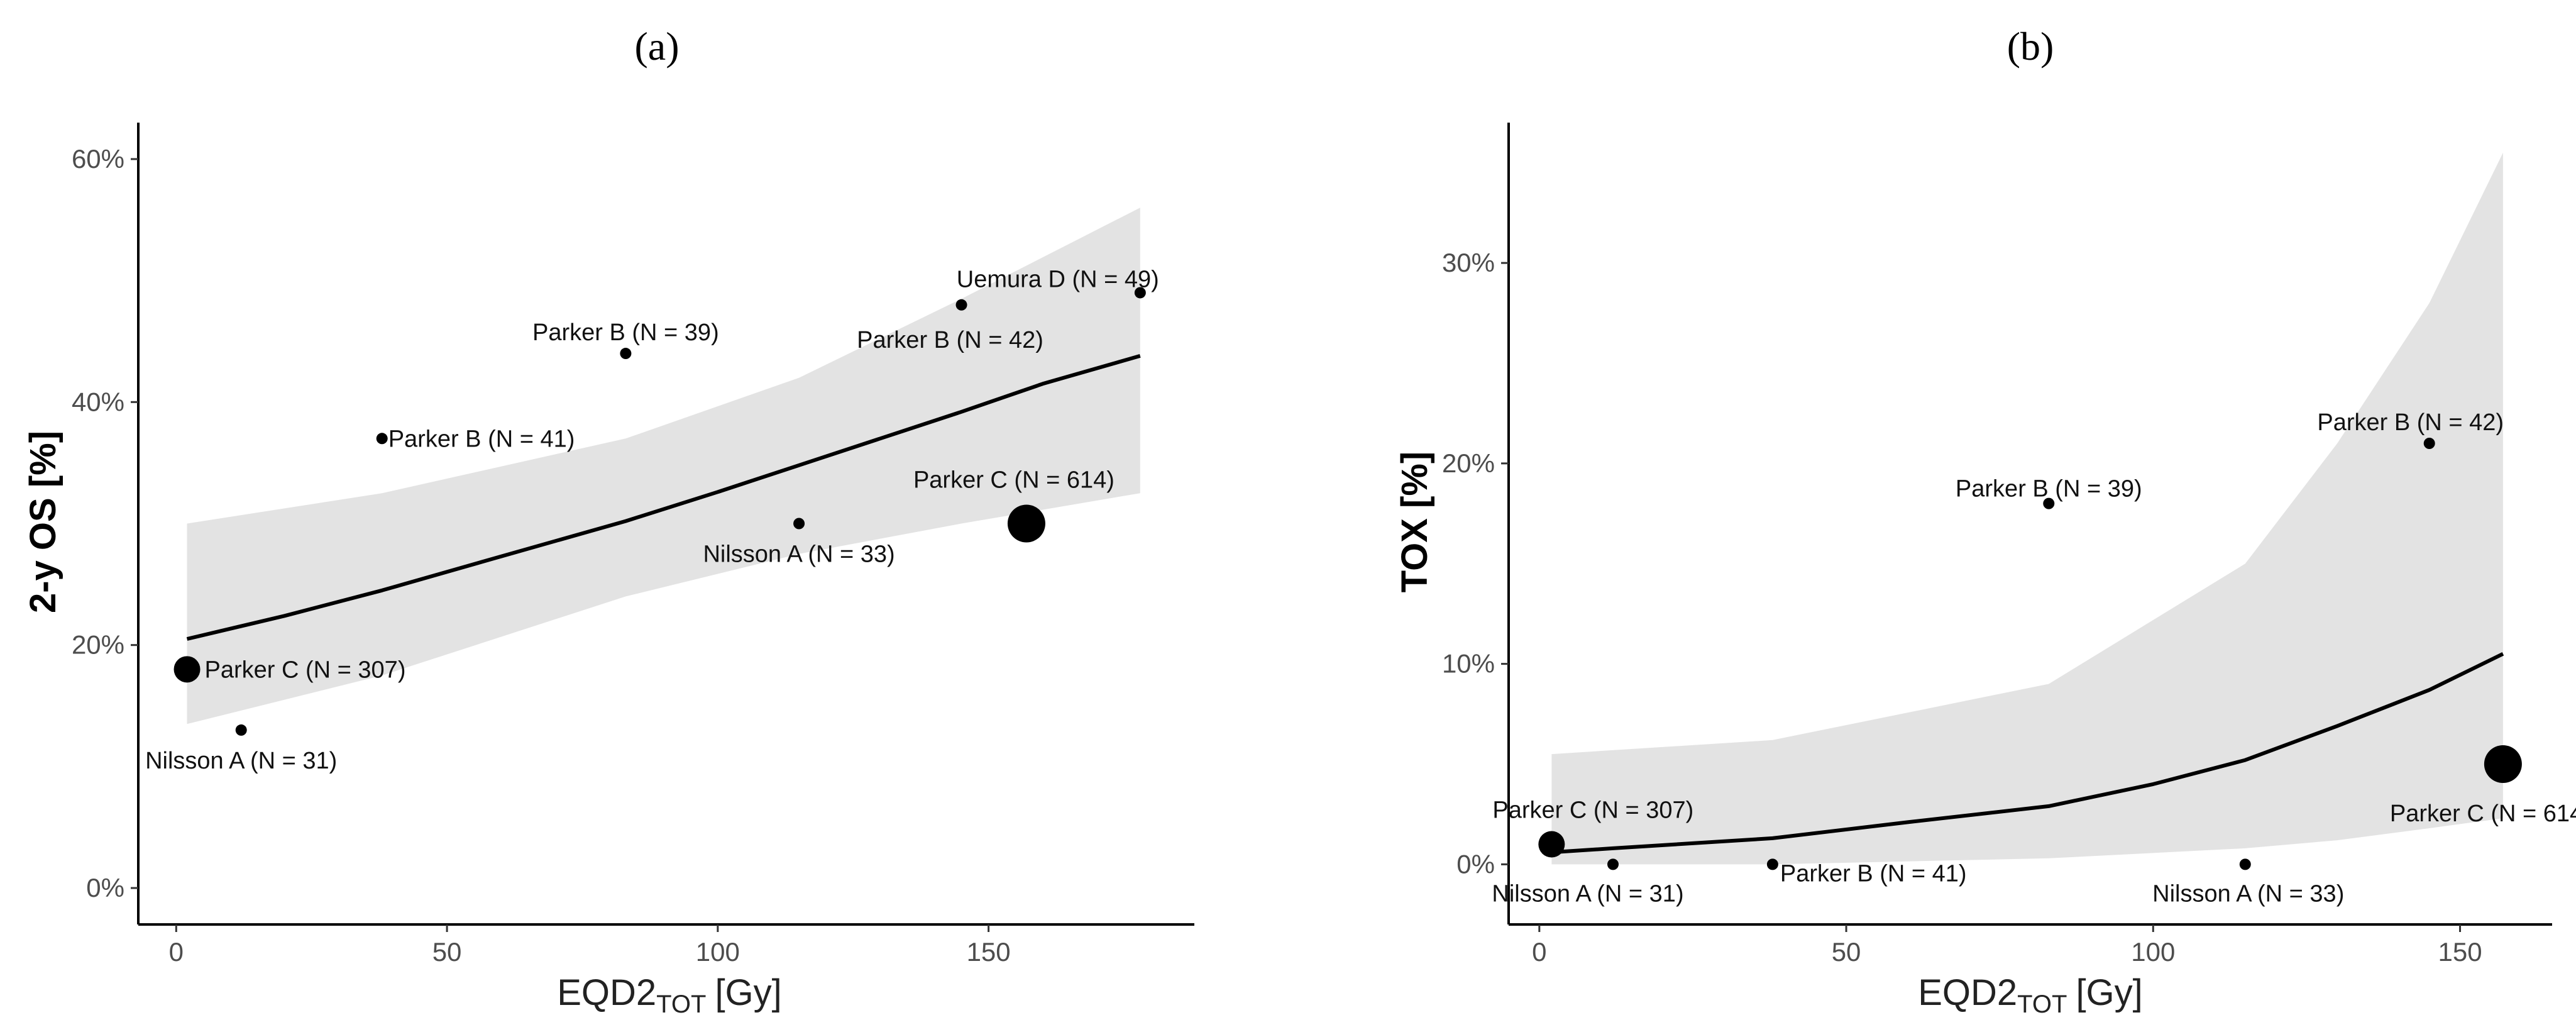  What do you see at coordinates (657, 46) in the screenshot?
I see `panel-a-label: (a)` at bounding box center [657, 46].